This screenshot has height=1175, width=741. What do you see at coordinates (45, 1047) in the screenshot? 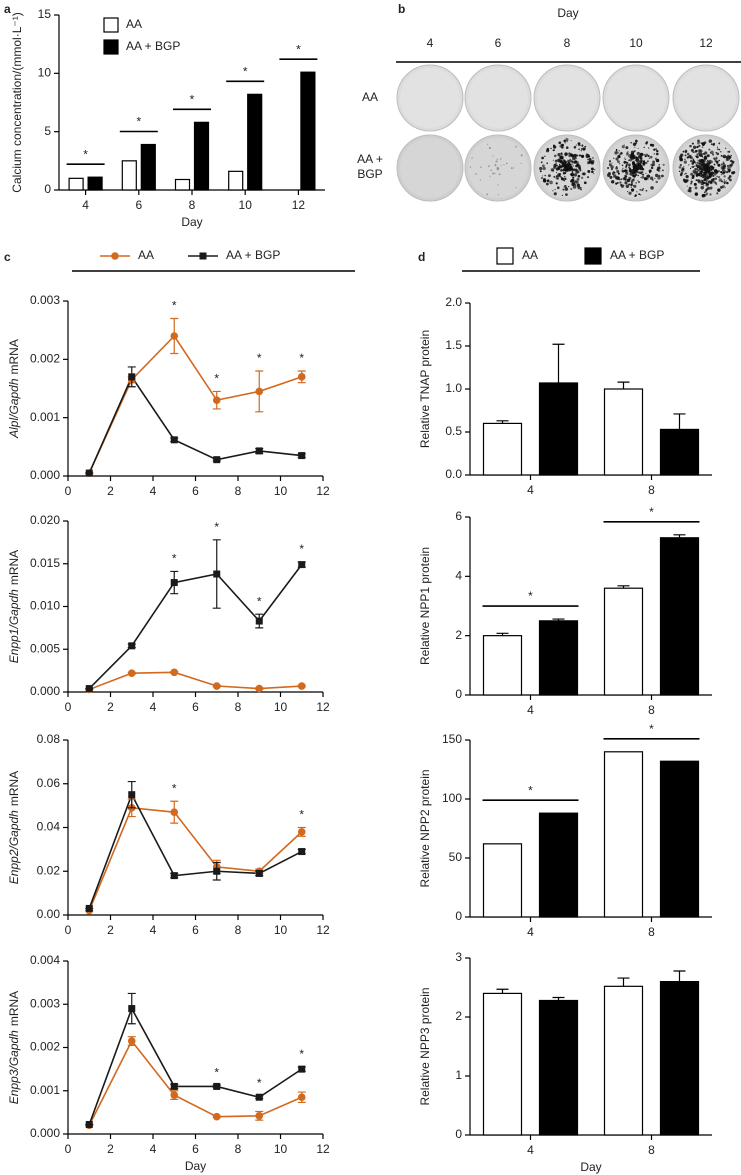
I see `y-tick-label: 0.002` at bounding box center [45, 1047].